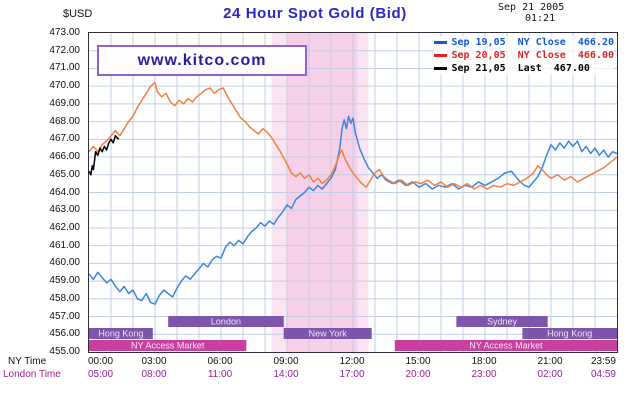 This screenshot has height=400, width=630. Describe the element at coordinates (64, 263) in the screenshot. I see `y-axis-label: 460.00` at that location.